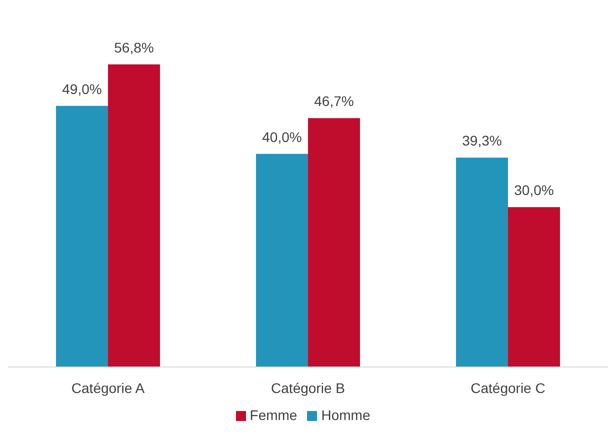 This screenshot has height=433, width=615. What do you see at coordinates (82, 88) in the screenshot?
I see `data-label: 49,0%` at bounding box center [82, 88].